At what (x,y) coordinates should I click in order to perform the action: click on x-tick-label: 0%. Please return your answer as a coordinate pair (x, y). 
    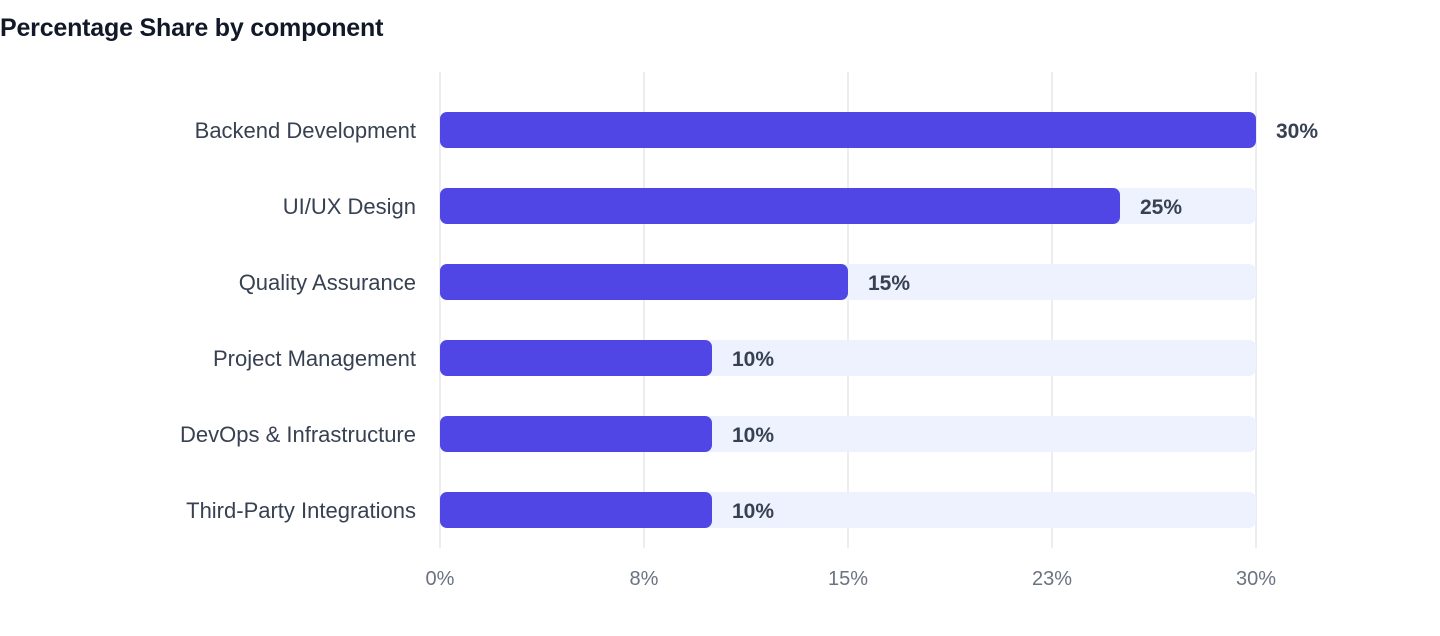
    Looking at the image, I should click on (440, 579).